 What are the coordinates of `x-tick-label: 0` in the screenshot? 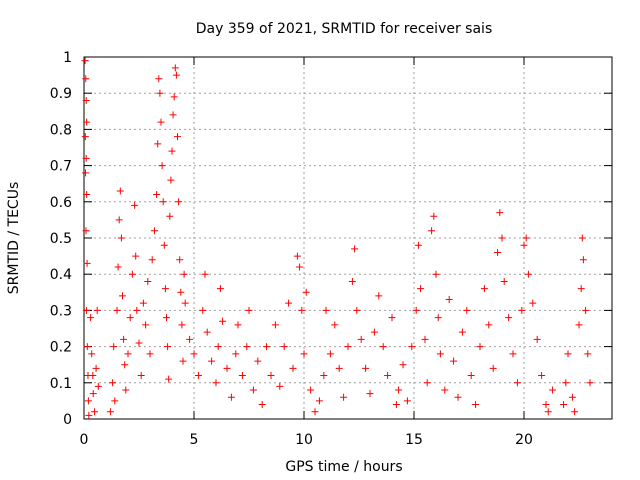 It's located at (84, 440).